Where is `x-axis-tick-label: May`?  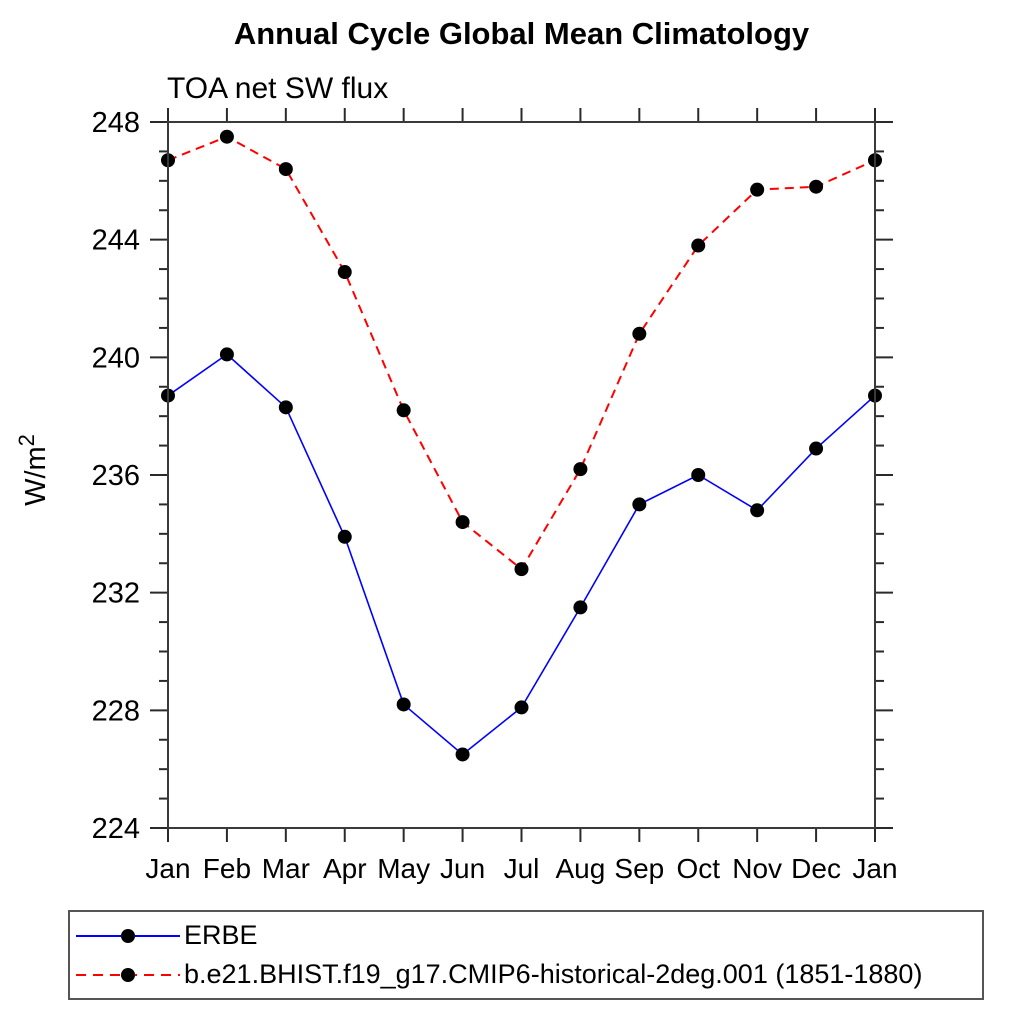 x-axis-tick-label: May is located at coordinates (403, 868).